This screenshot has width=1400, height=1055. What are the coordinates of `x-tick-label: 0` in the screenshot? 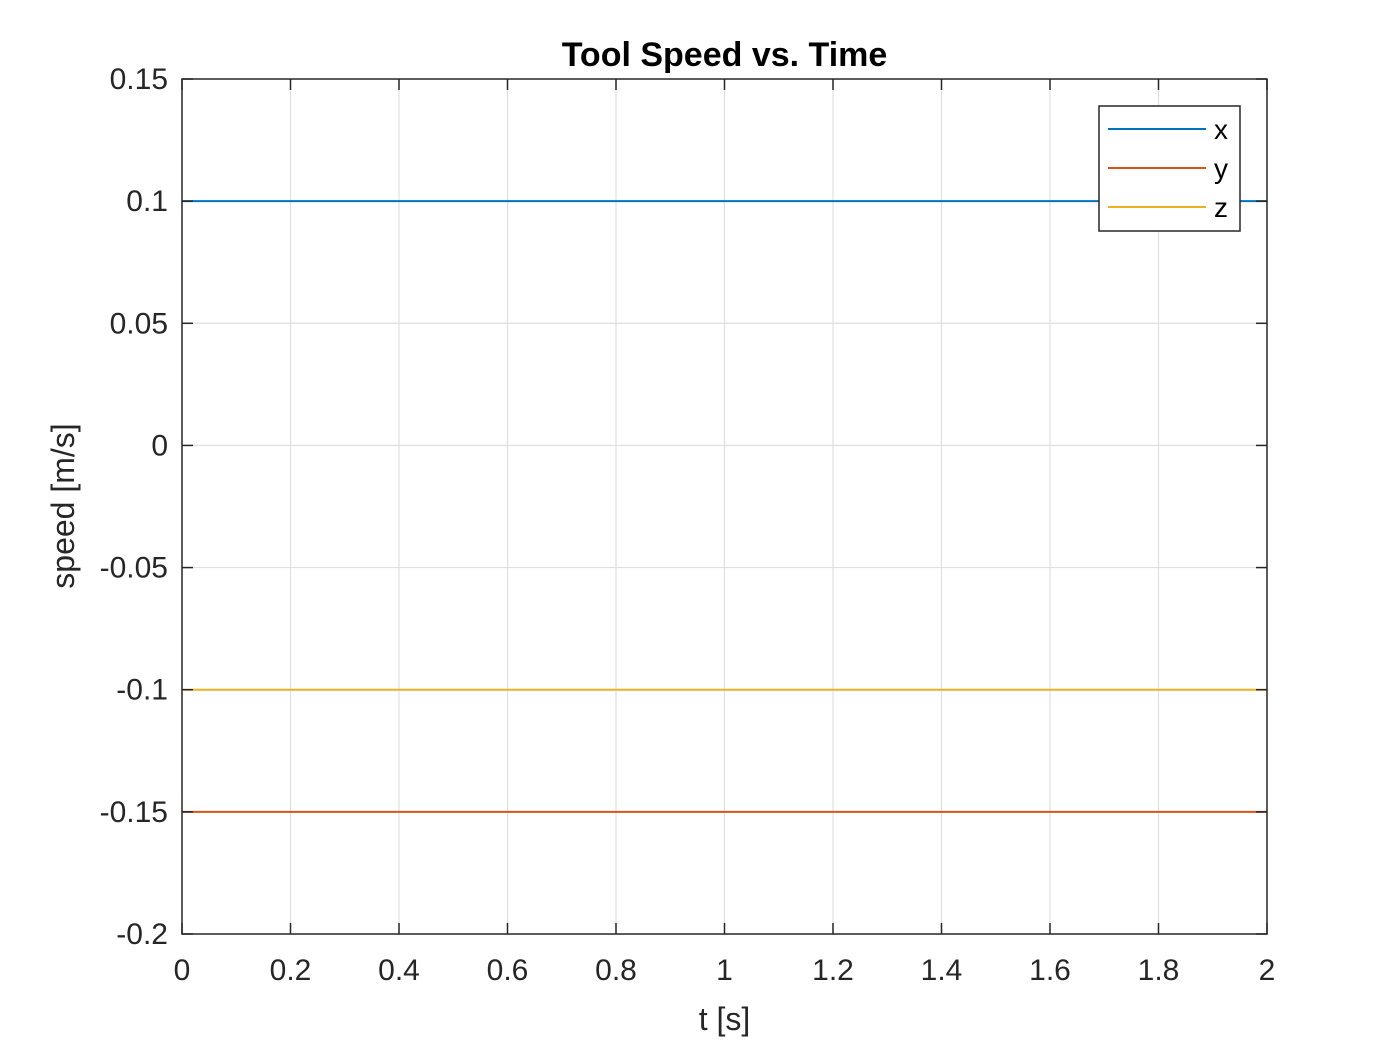 It's located at (182, 970).